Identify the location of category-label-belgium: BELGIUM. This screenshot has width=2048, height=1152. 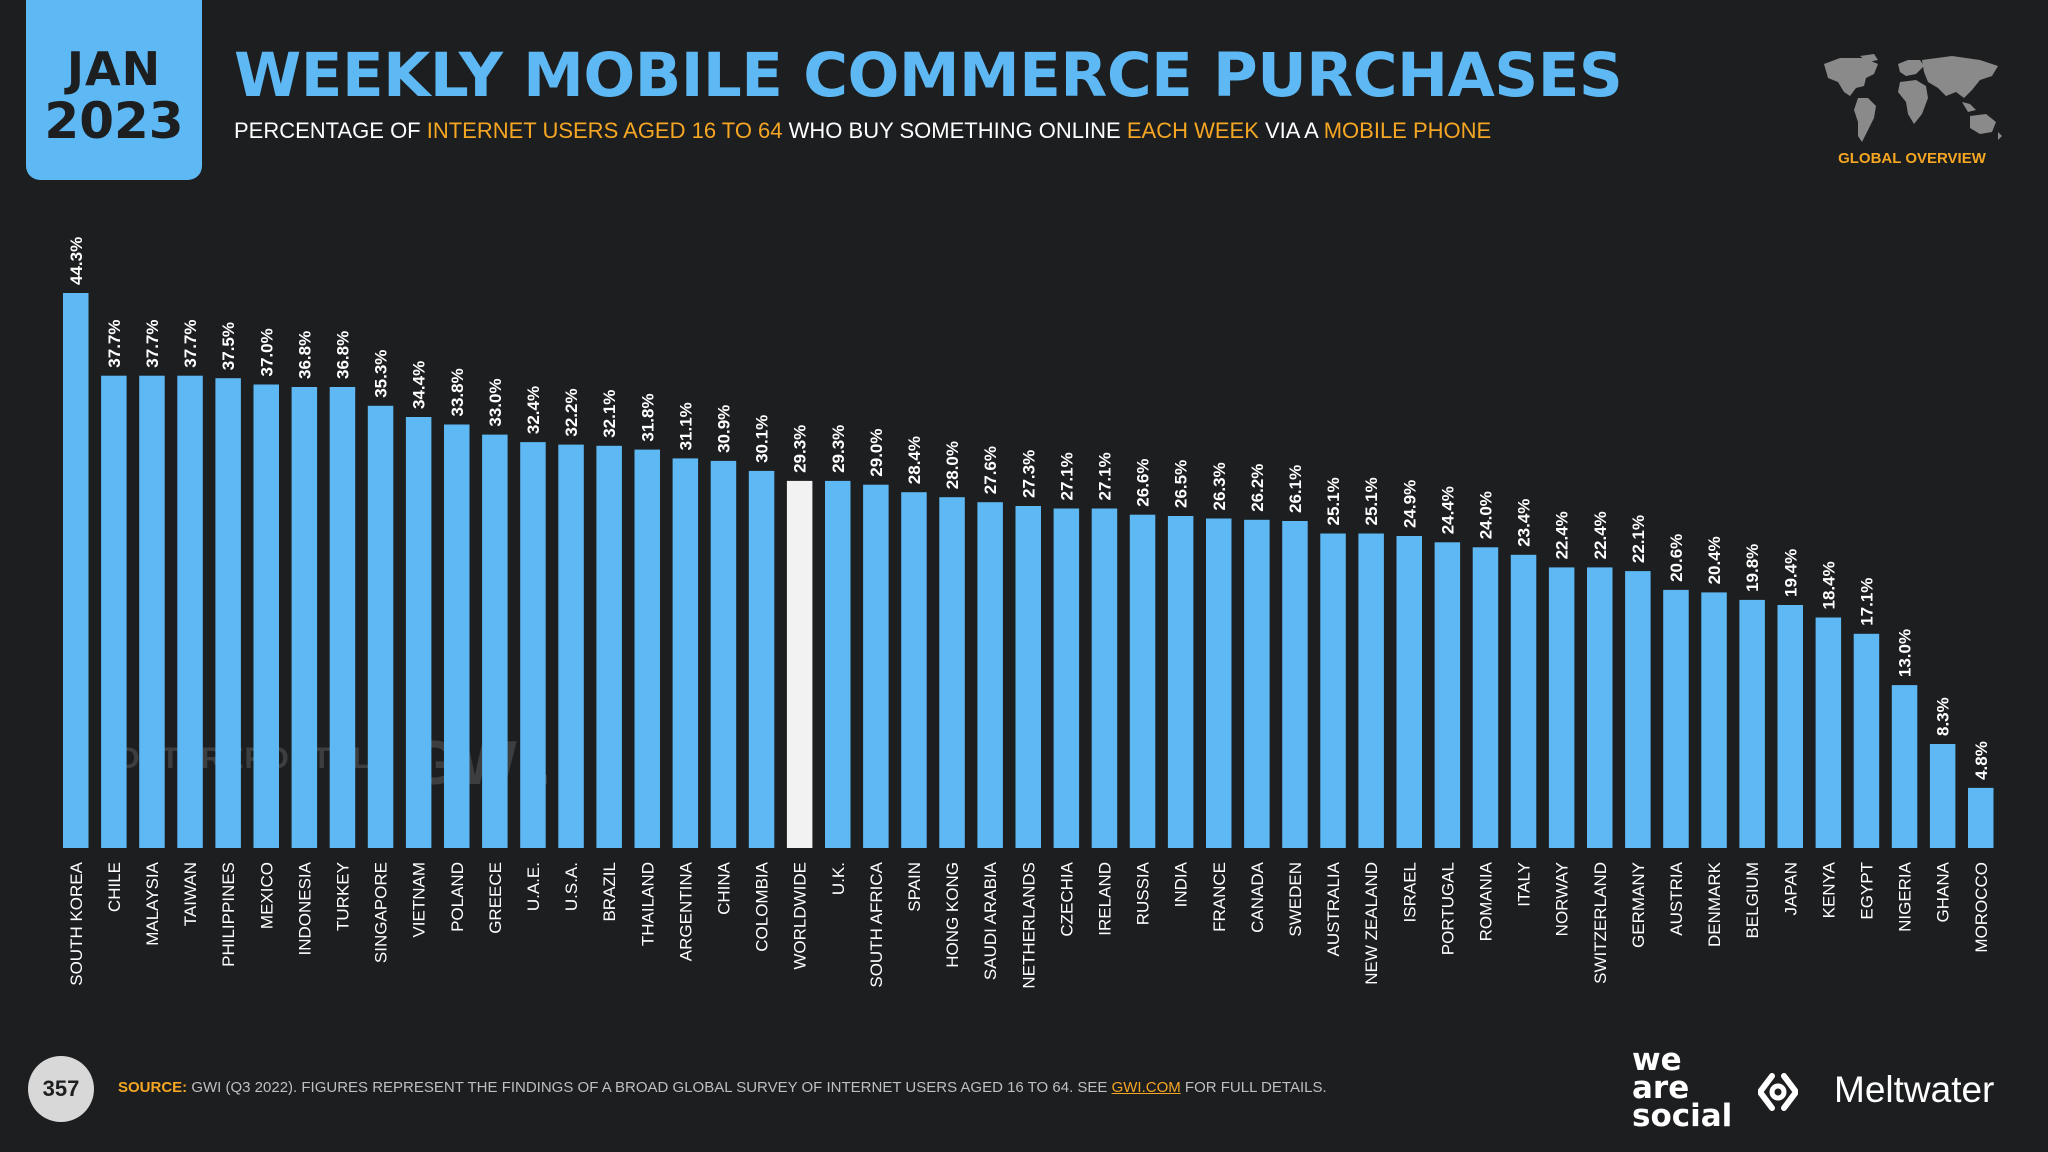
(1752, 900).